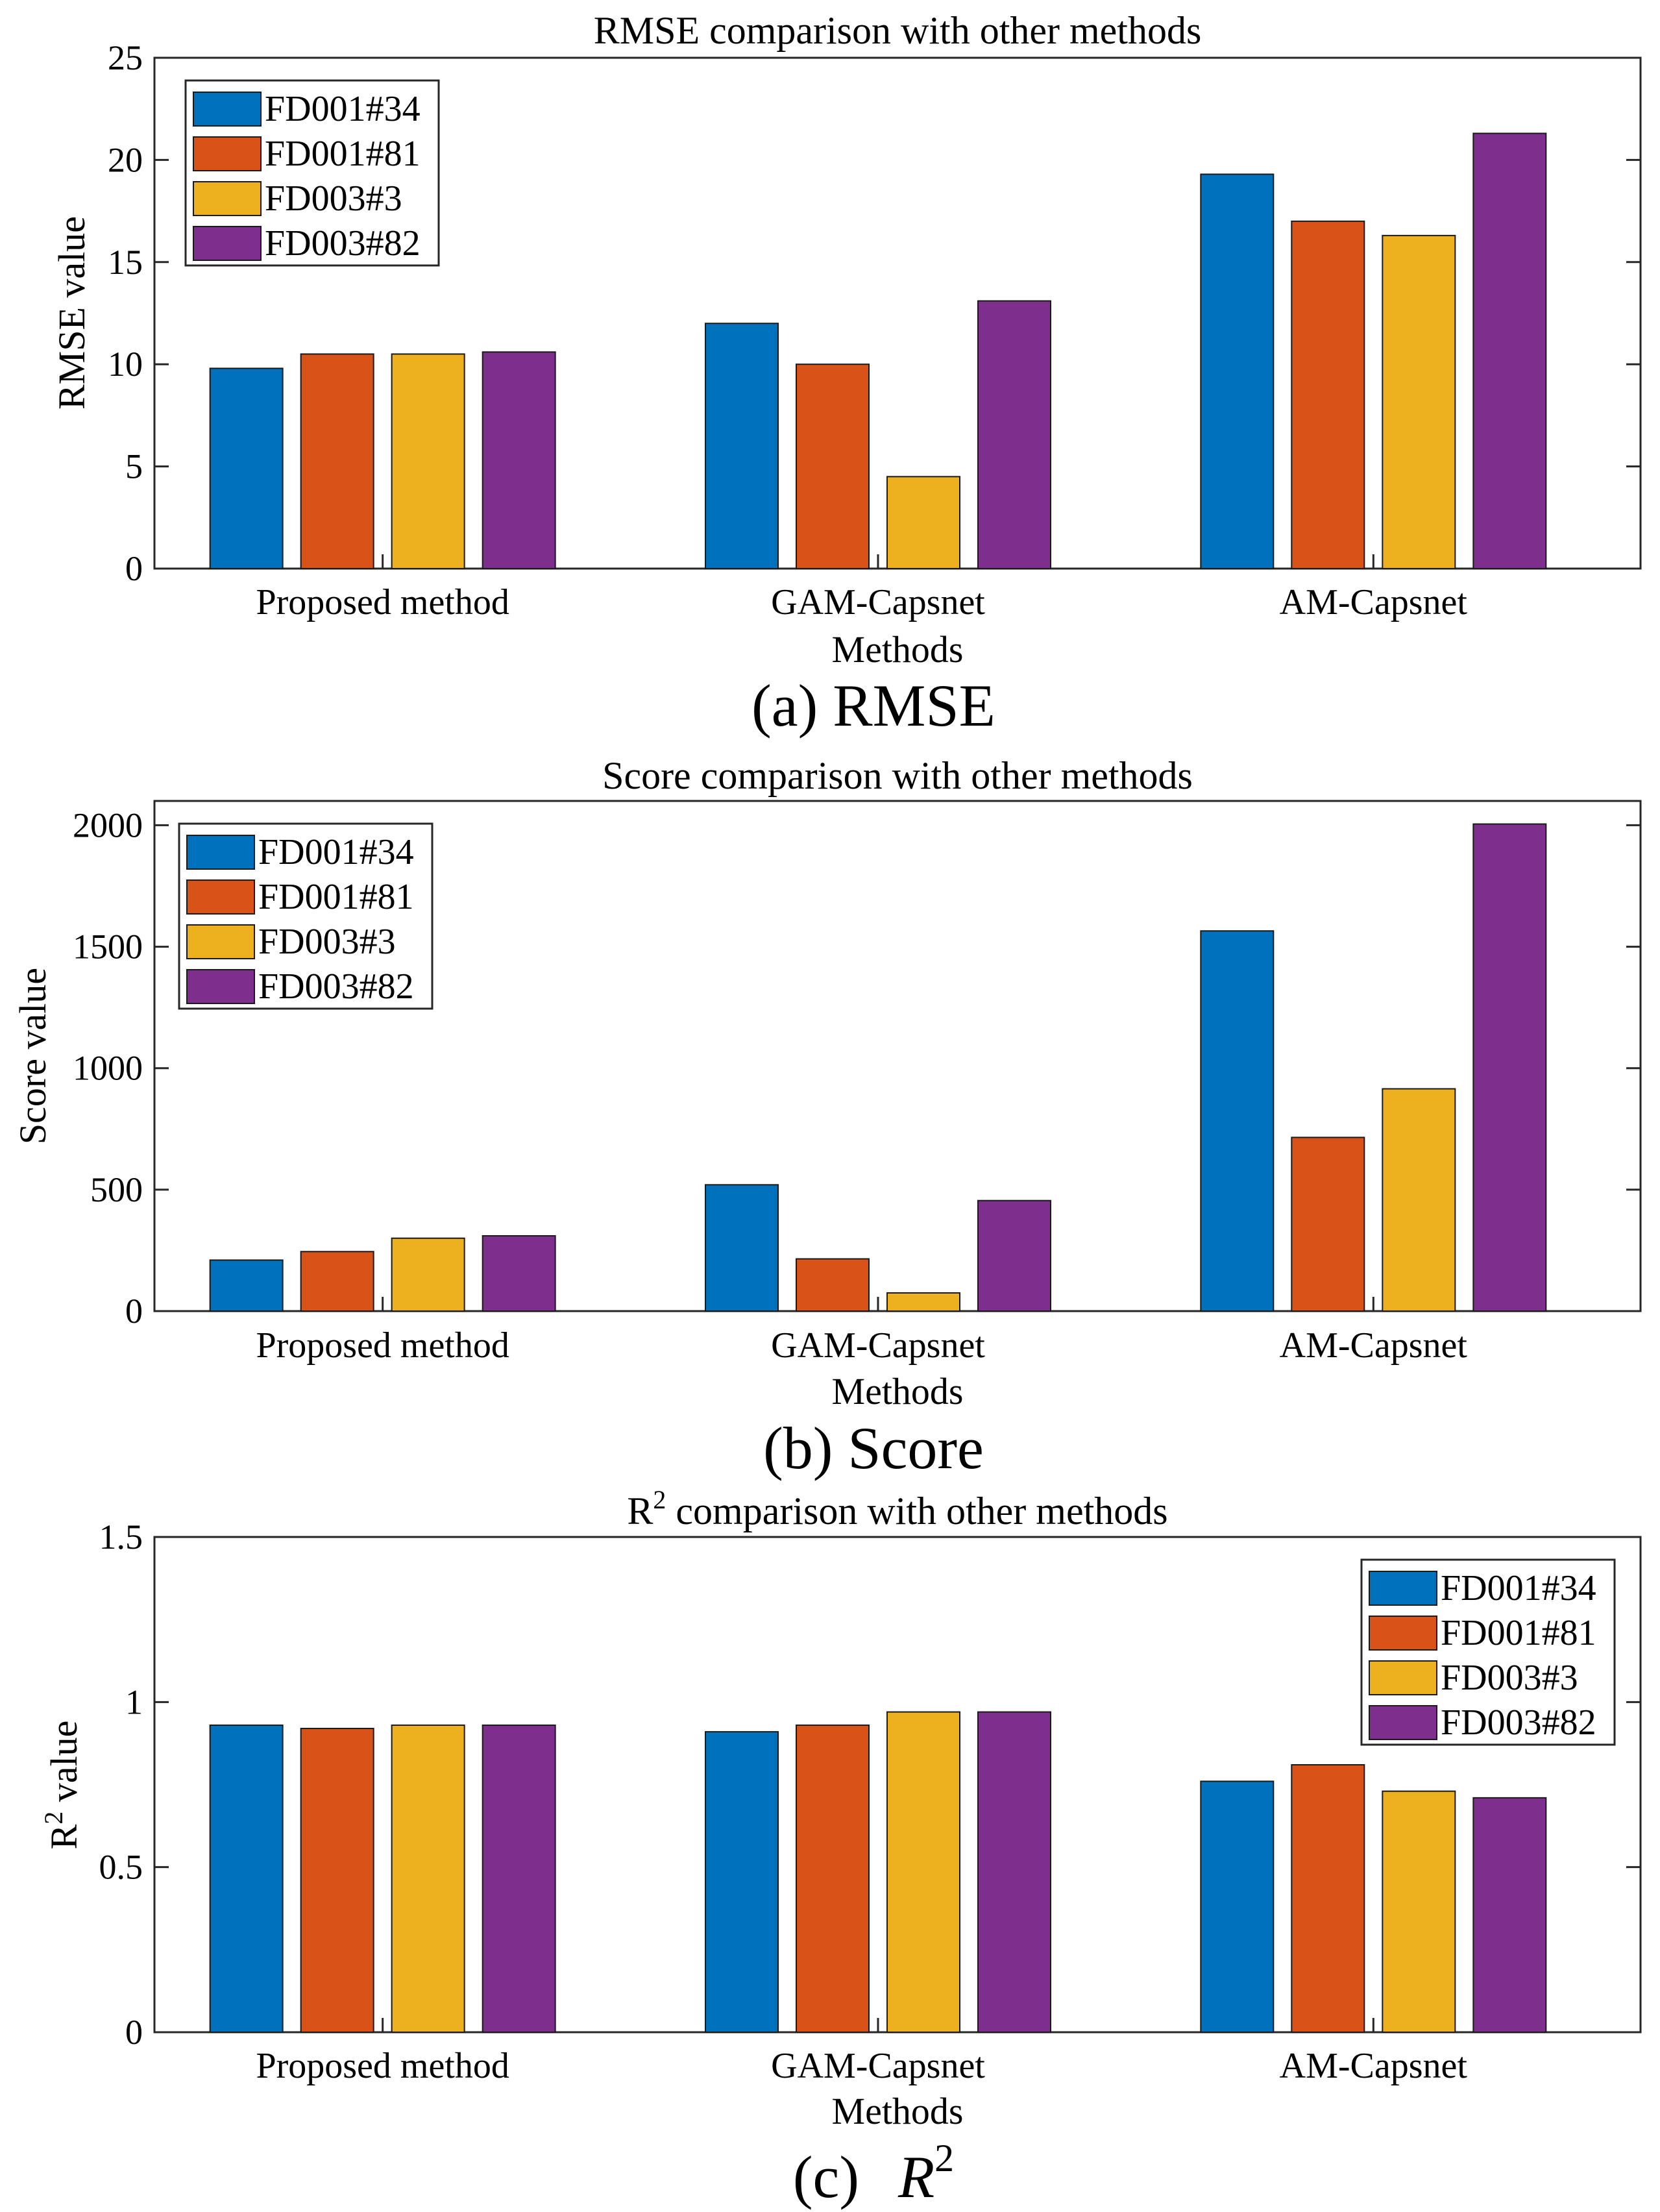  What do you see at coordinates (116, 1189) in the screenshot?
I see `y-tick-label: 500` at bounding box center [116, 1189].